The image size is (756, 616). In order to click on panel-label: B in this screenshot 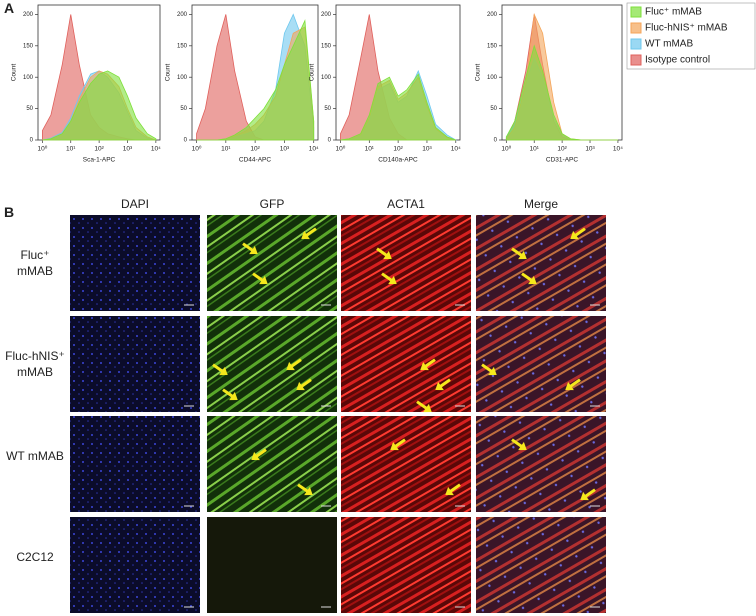, I will do `click(9, 212)`.